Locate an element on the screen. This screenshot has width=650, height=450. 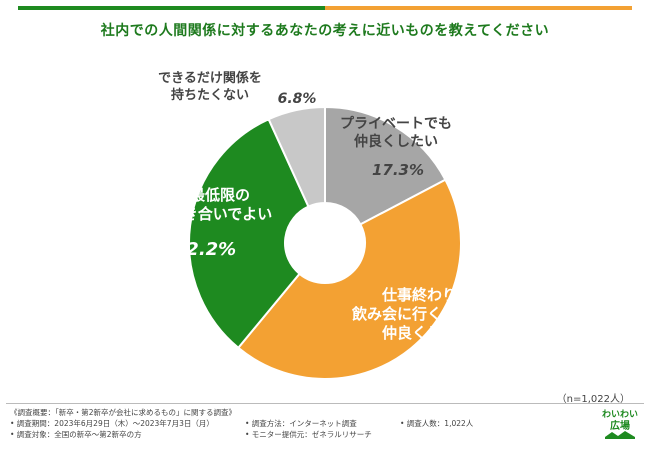
slice-label: できるだけ関係を持ちたくない is located at coordinates (210, 86).